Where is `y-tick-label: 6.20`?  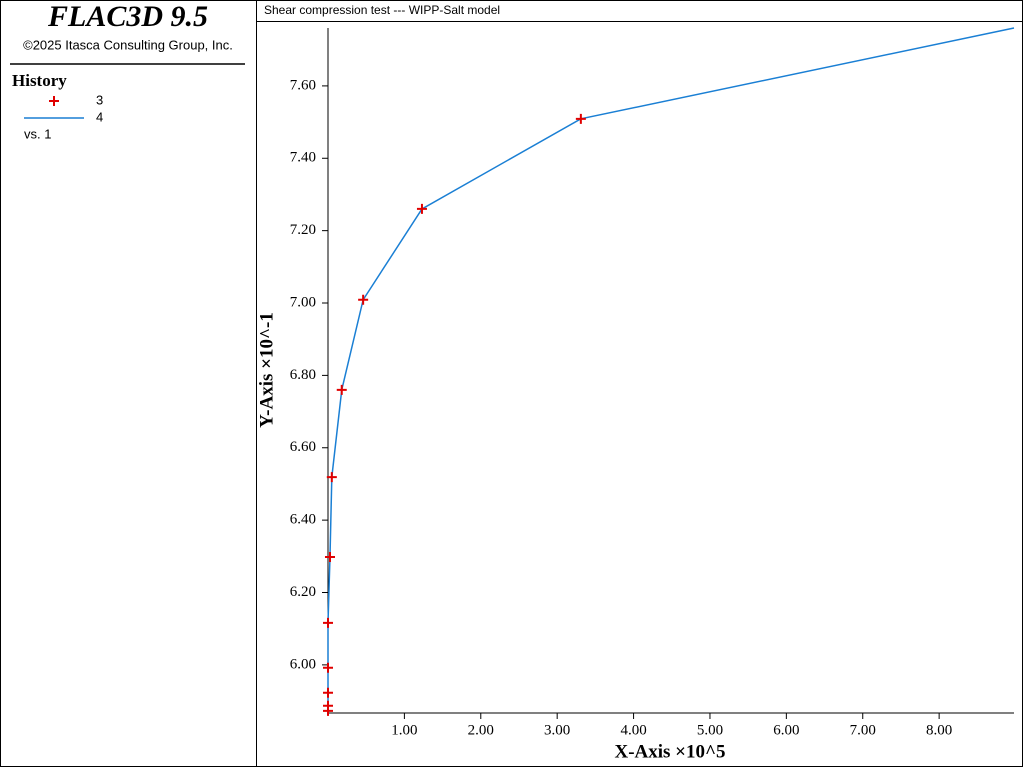 y-tick-label: 6.20 is located at coordinates (303, 592).